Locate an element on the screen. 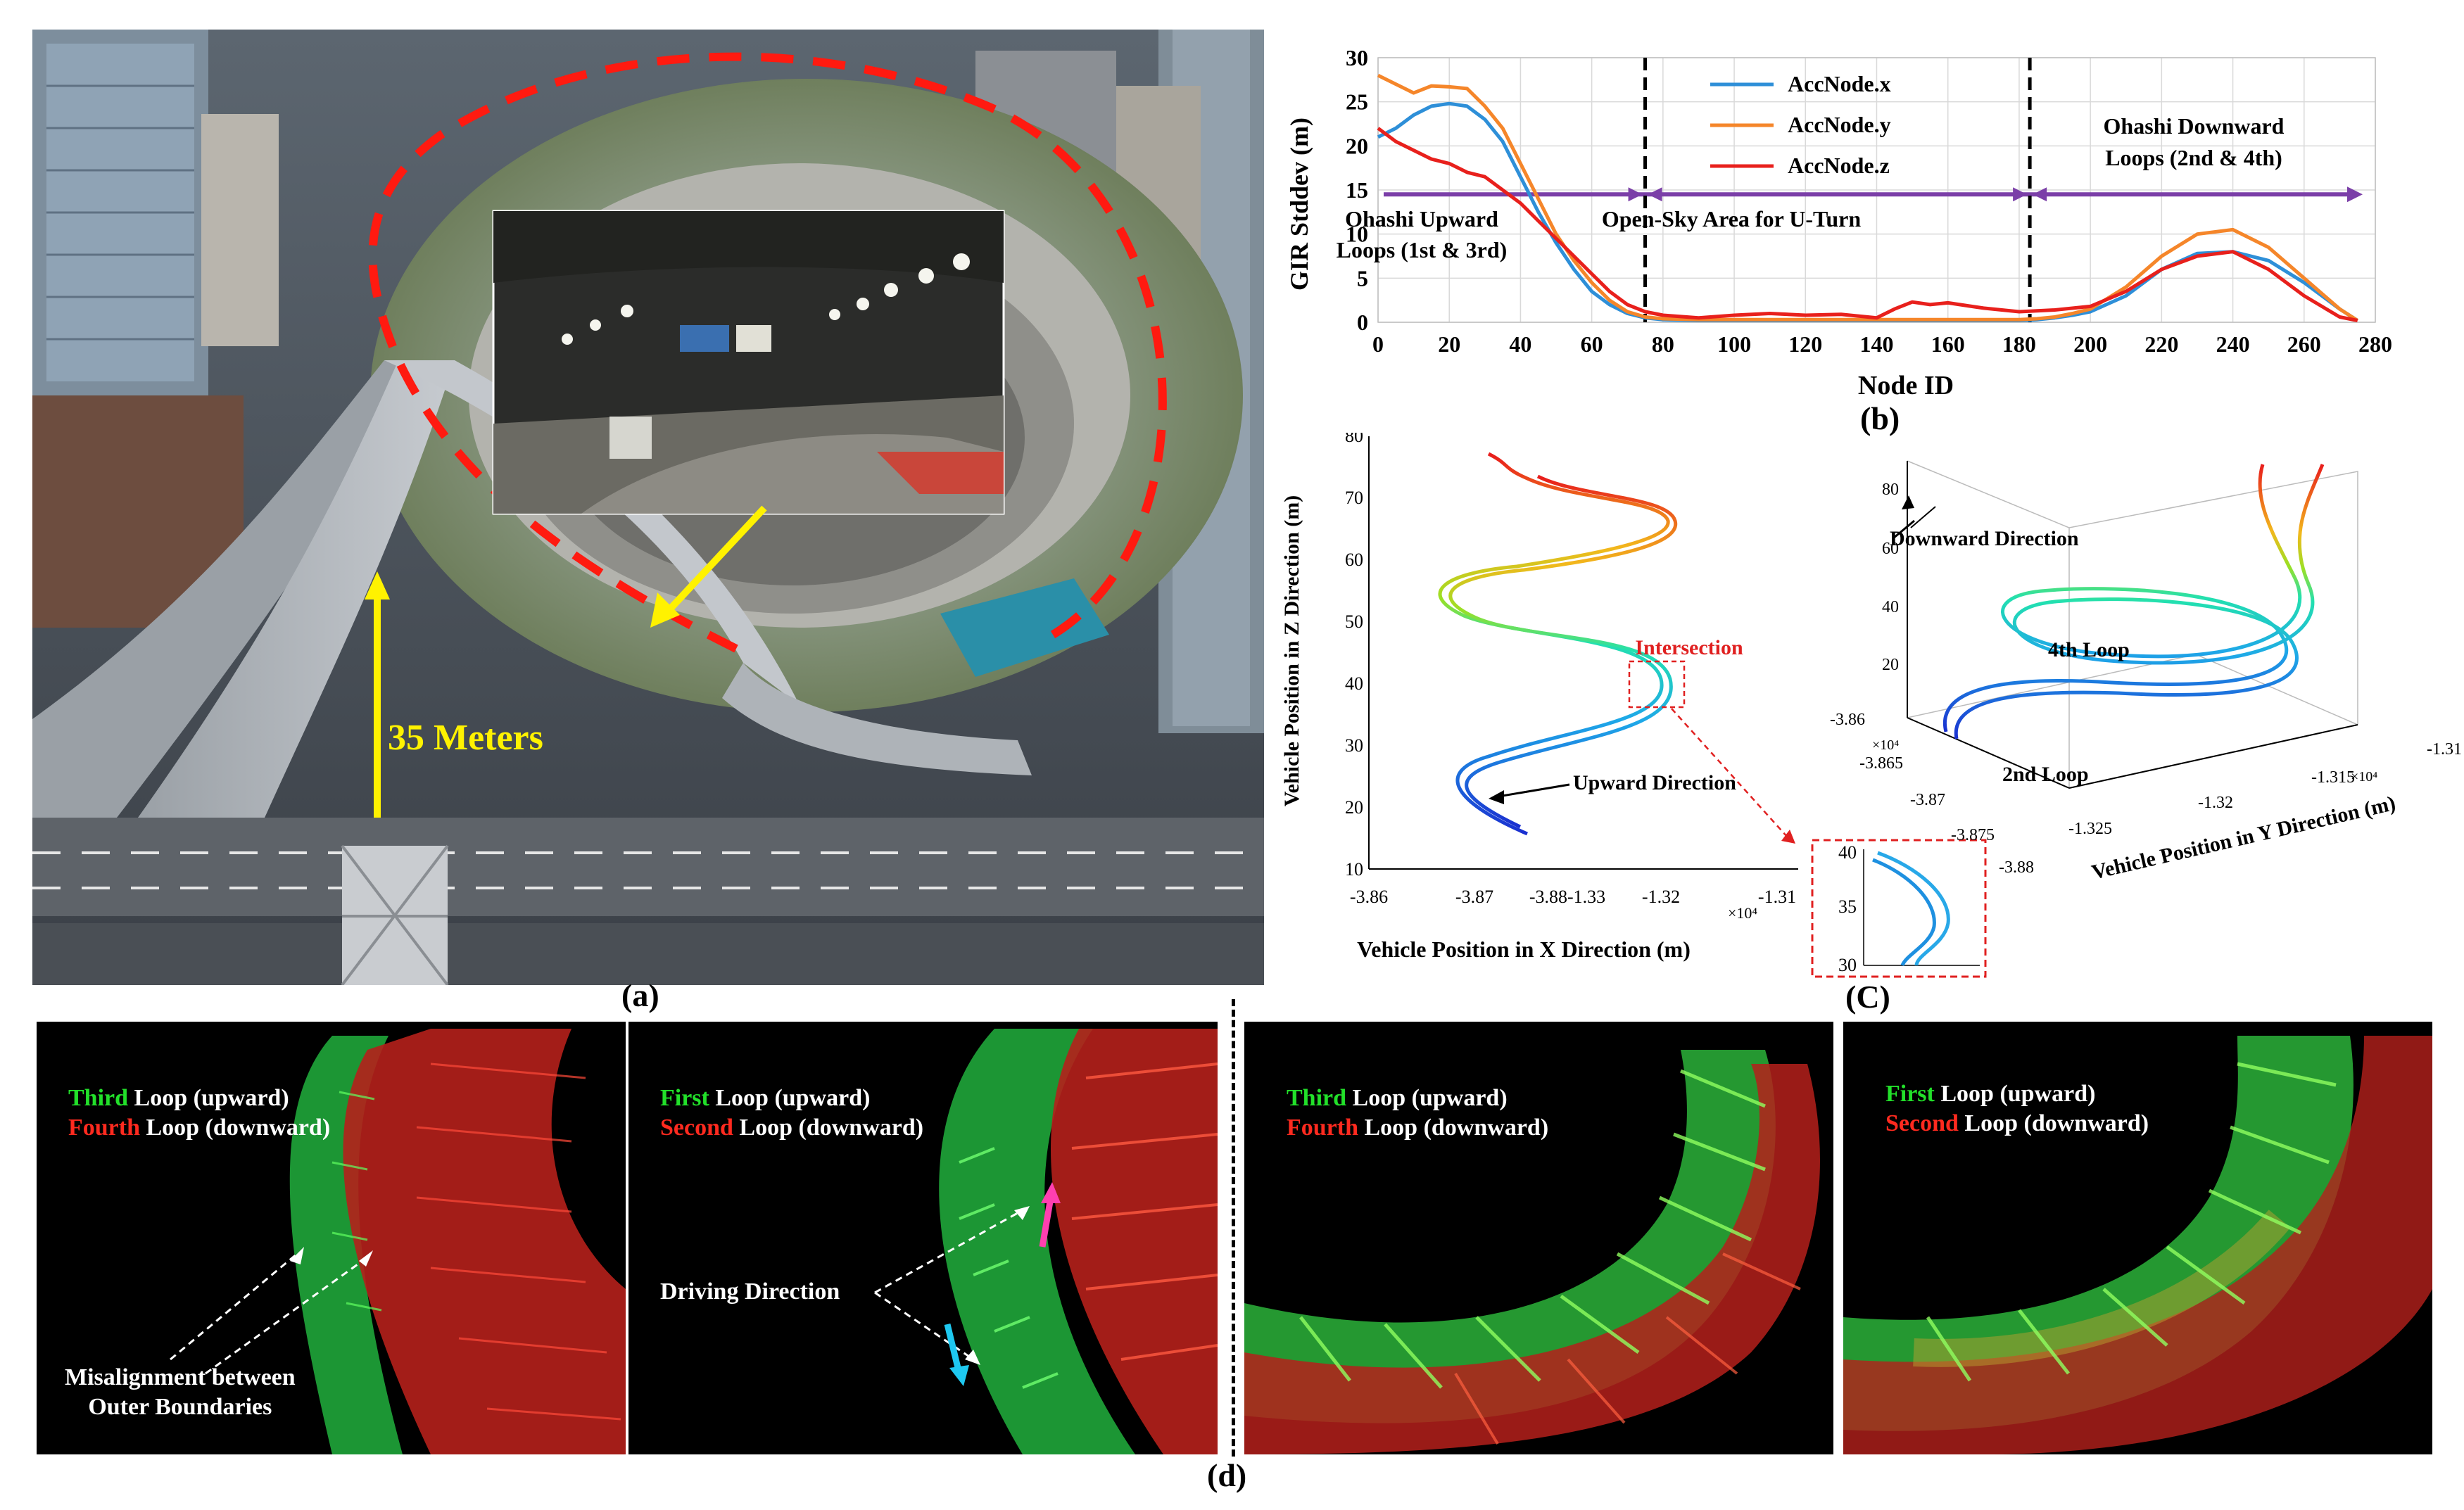 The height and width of the screenshot is (1510, 2464). y-tick-label: 30 is located at coordinates (1357, 58).